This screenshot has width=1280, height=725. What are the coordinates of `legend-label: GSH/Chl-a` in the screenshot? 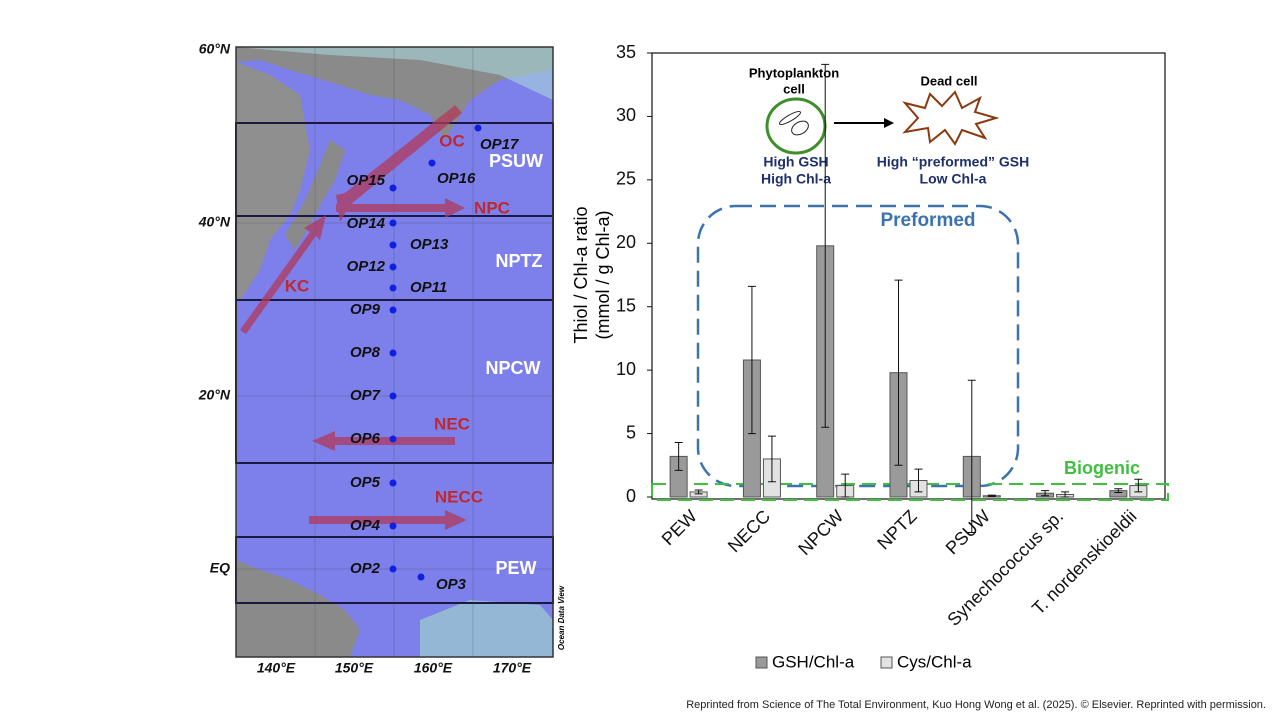 It's located at (813, 661).